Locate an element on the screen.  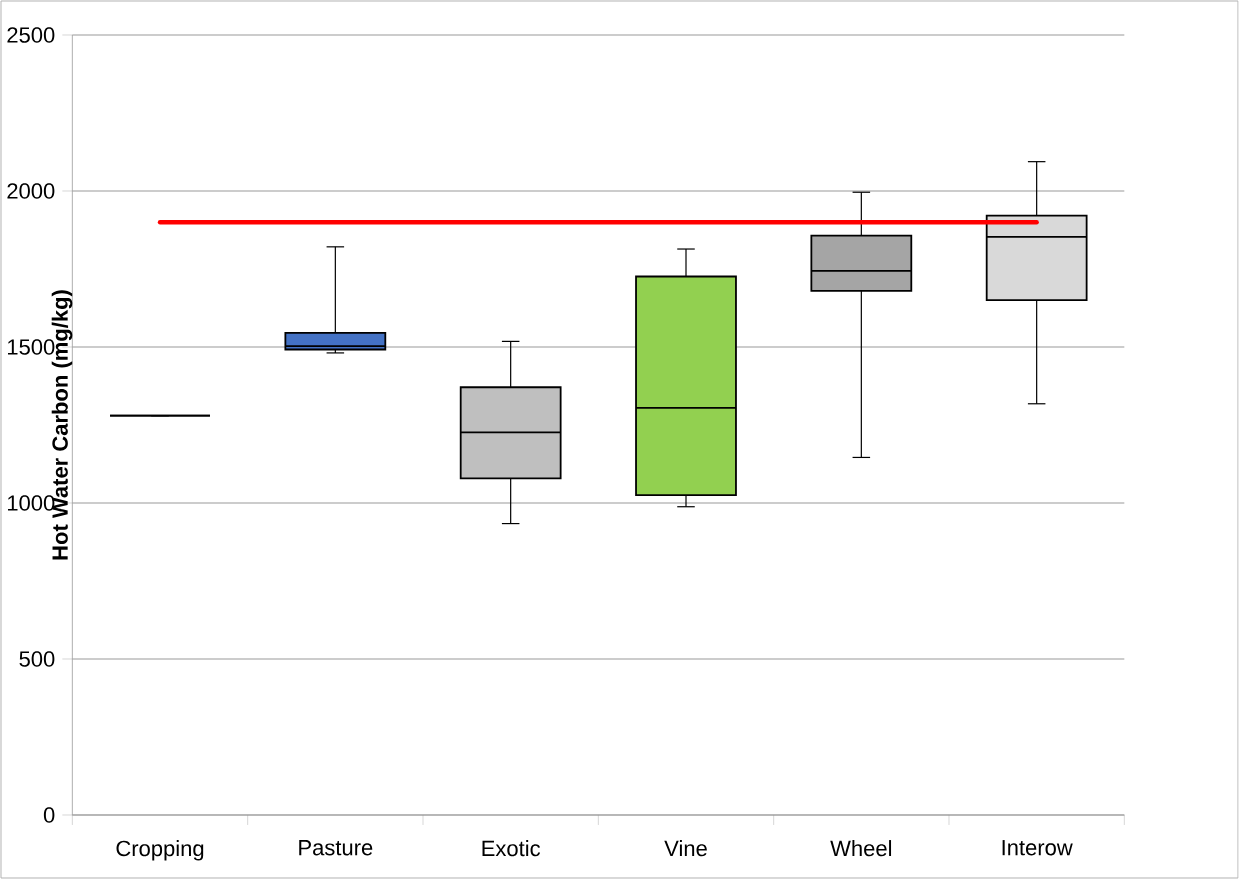
x-tick-label: Wheel is located at coordinates (861, 848).